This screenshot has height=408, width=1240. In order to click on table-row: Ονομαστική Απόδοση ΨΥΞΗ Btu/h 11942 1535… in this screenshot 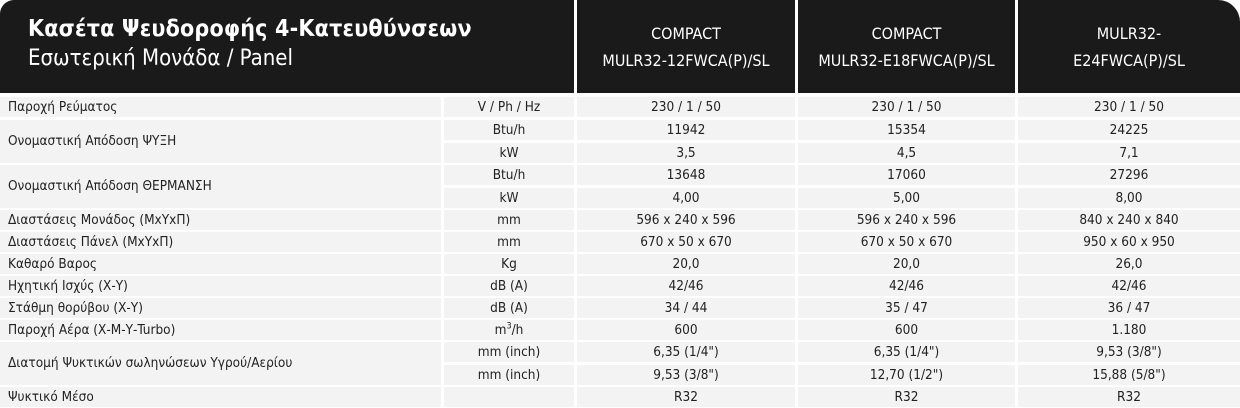, I will do `click(620, 141)`.